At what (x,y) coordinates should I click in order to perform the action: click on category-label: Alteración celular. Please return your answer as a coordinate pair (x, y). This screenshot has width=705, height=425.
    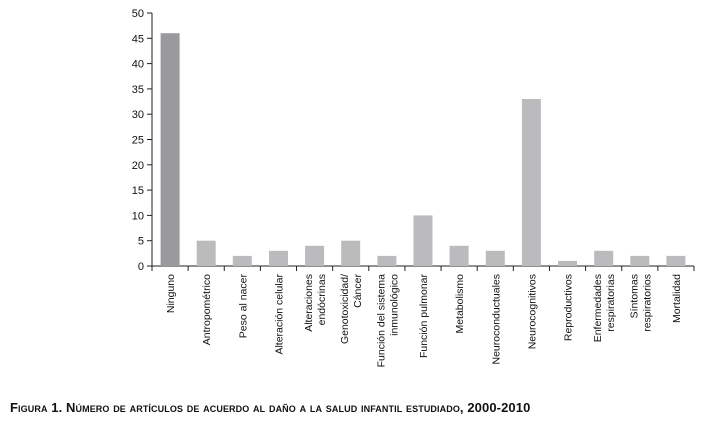
    Looking at the image, I should click on (280, 314).